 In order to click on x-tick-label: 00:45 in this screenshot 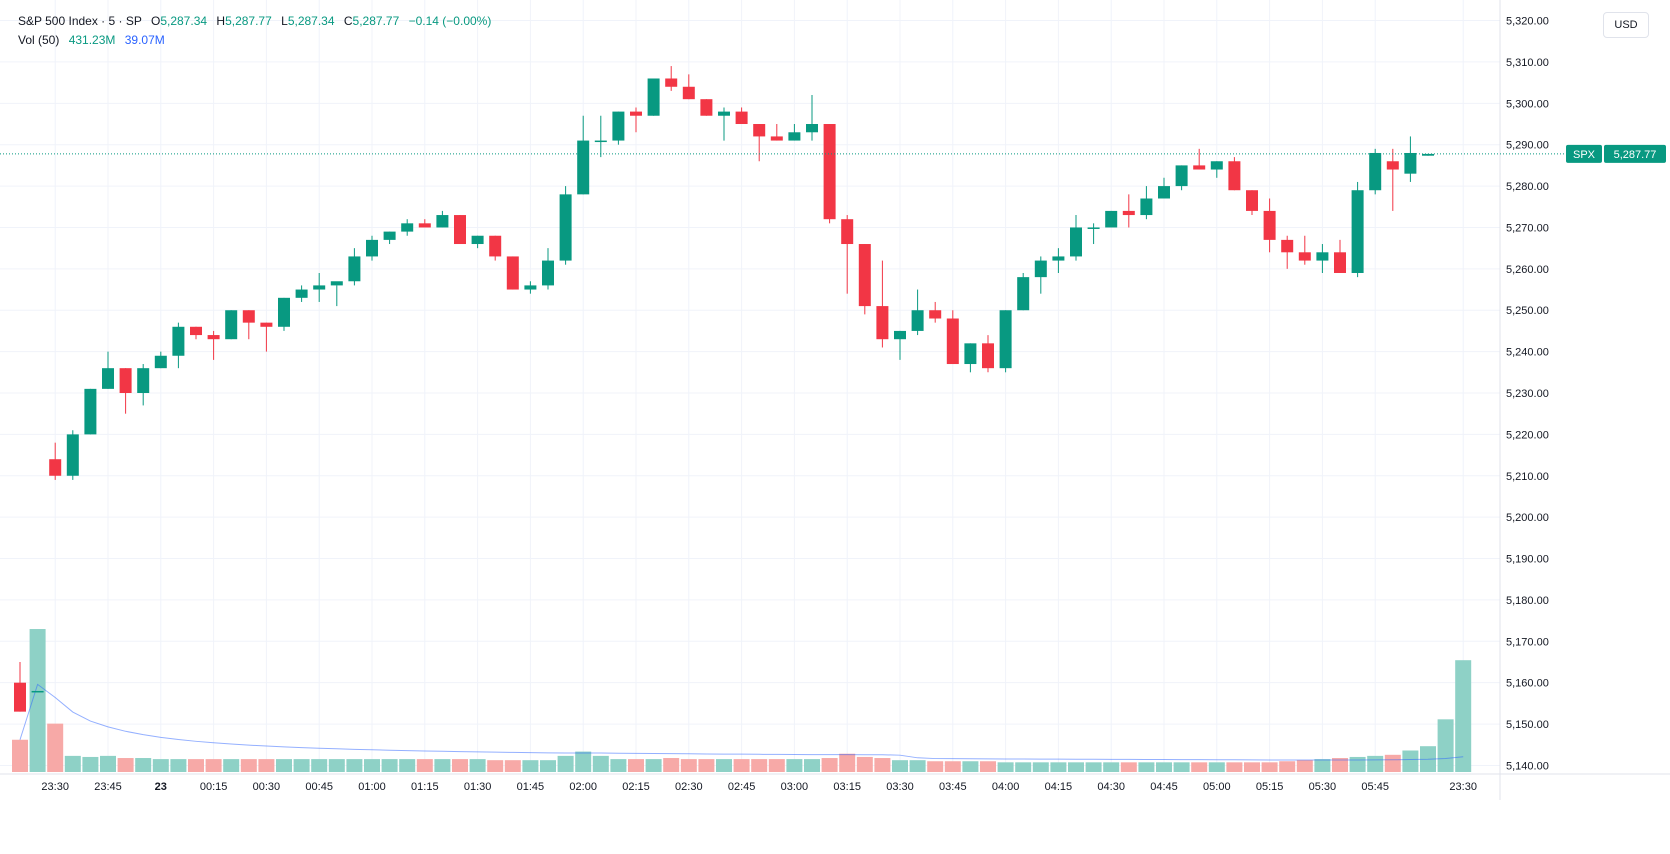, I will do `click(319, 787)`.